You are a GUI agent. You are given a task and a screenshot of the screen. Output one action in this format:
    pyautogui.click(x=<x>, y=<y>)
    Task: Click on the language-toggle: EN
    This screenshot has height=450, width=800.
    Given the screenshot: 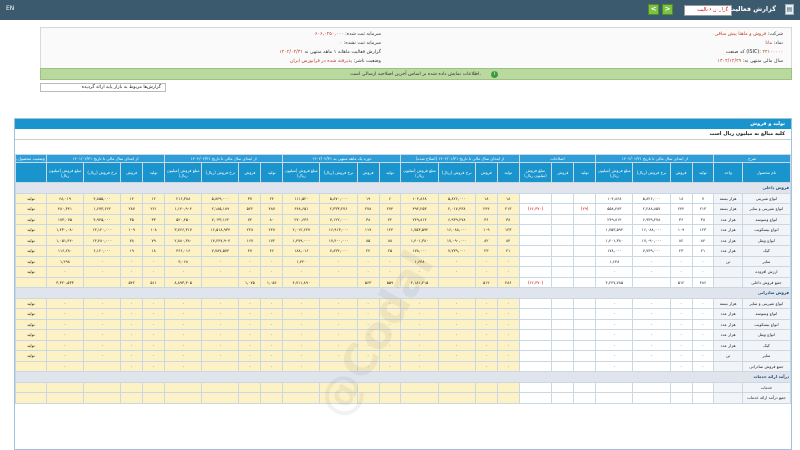 What is the action you would take?
    pyautogui.click(x=10, y=8)
    